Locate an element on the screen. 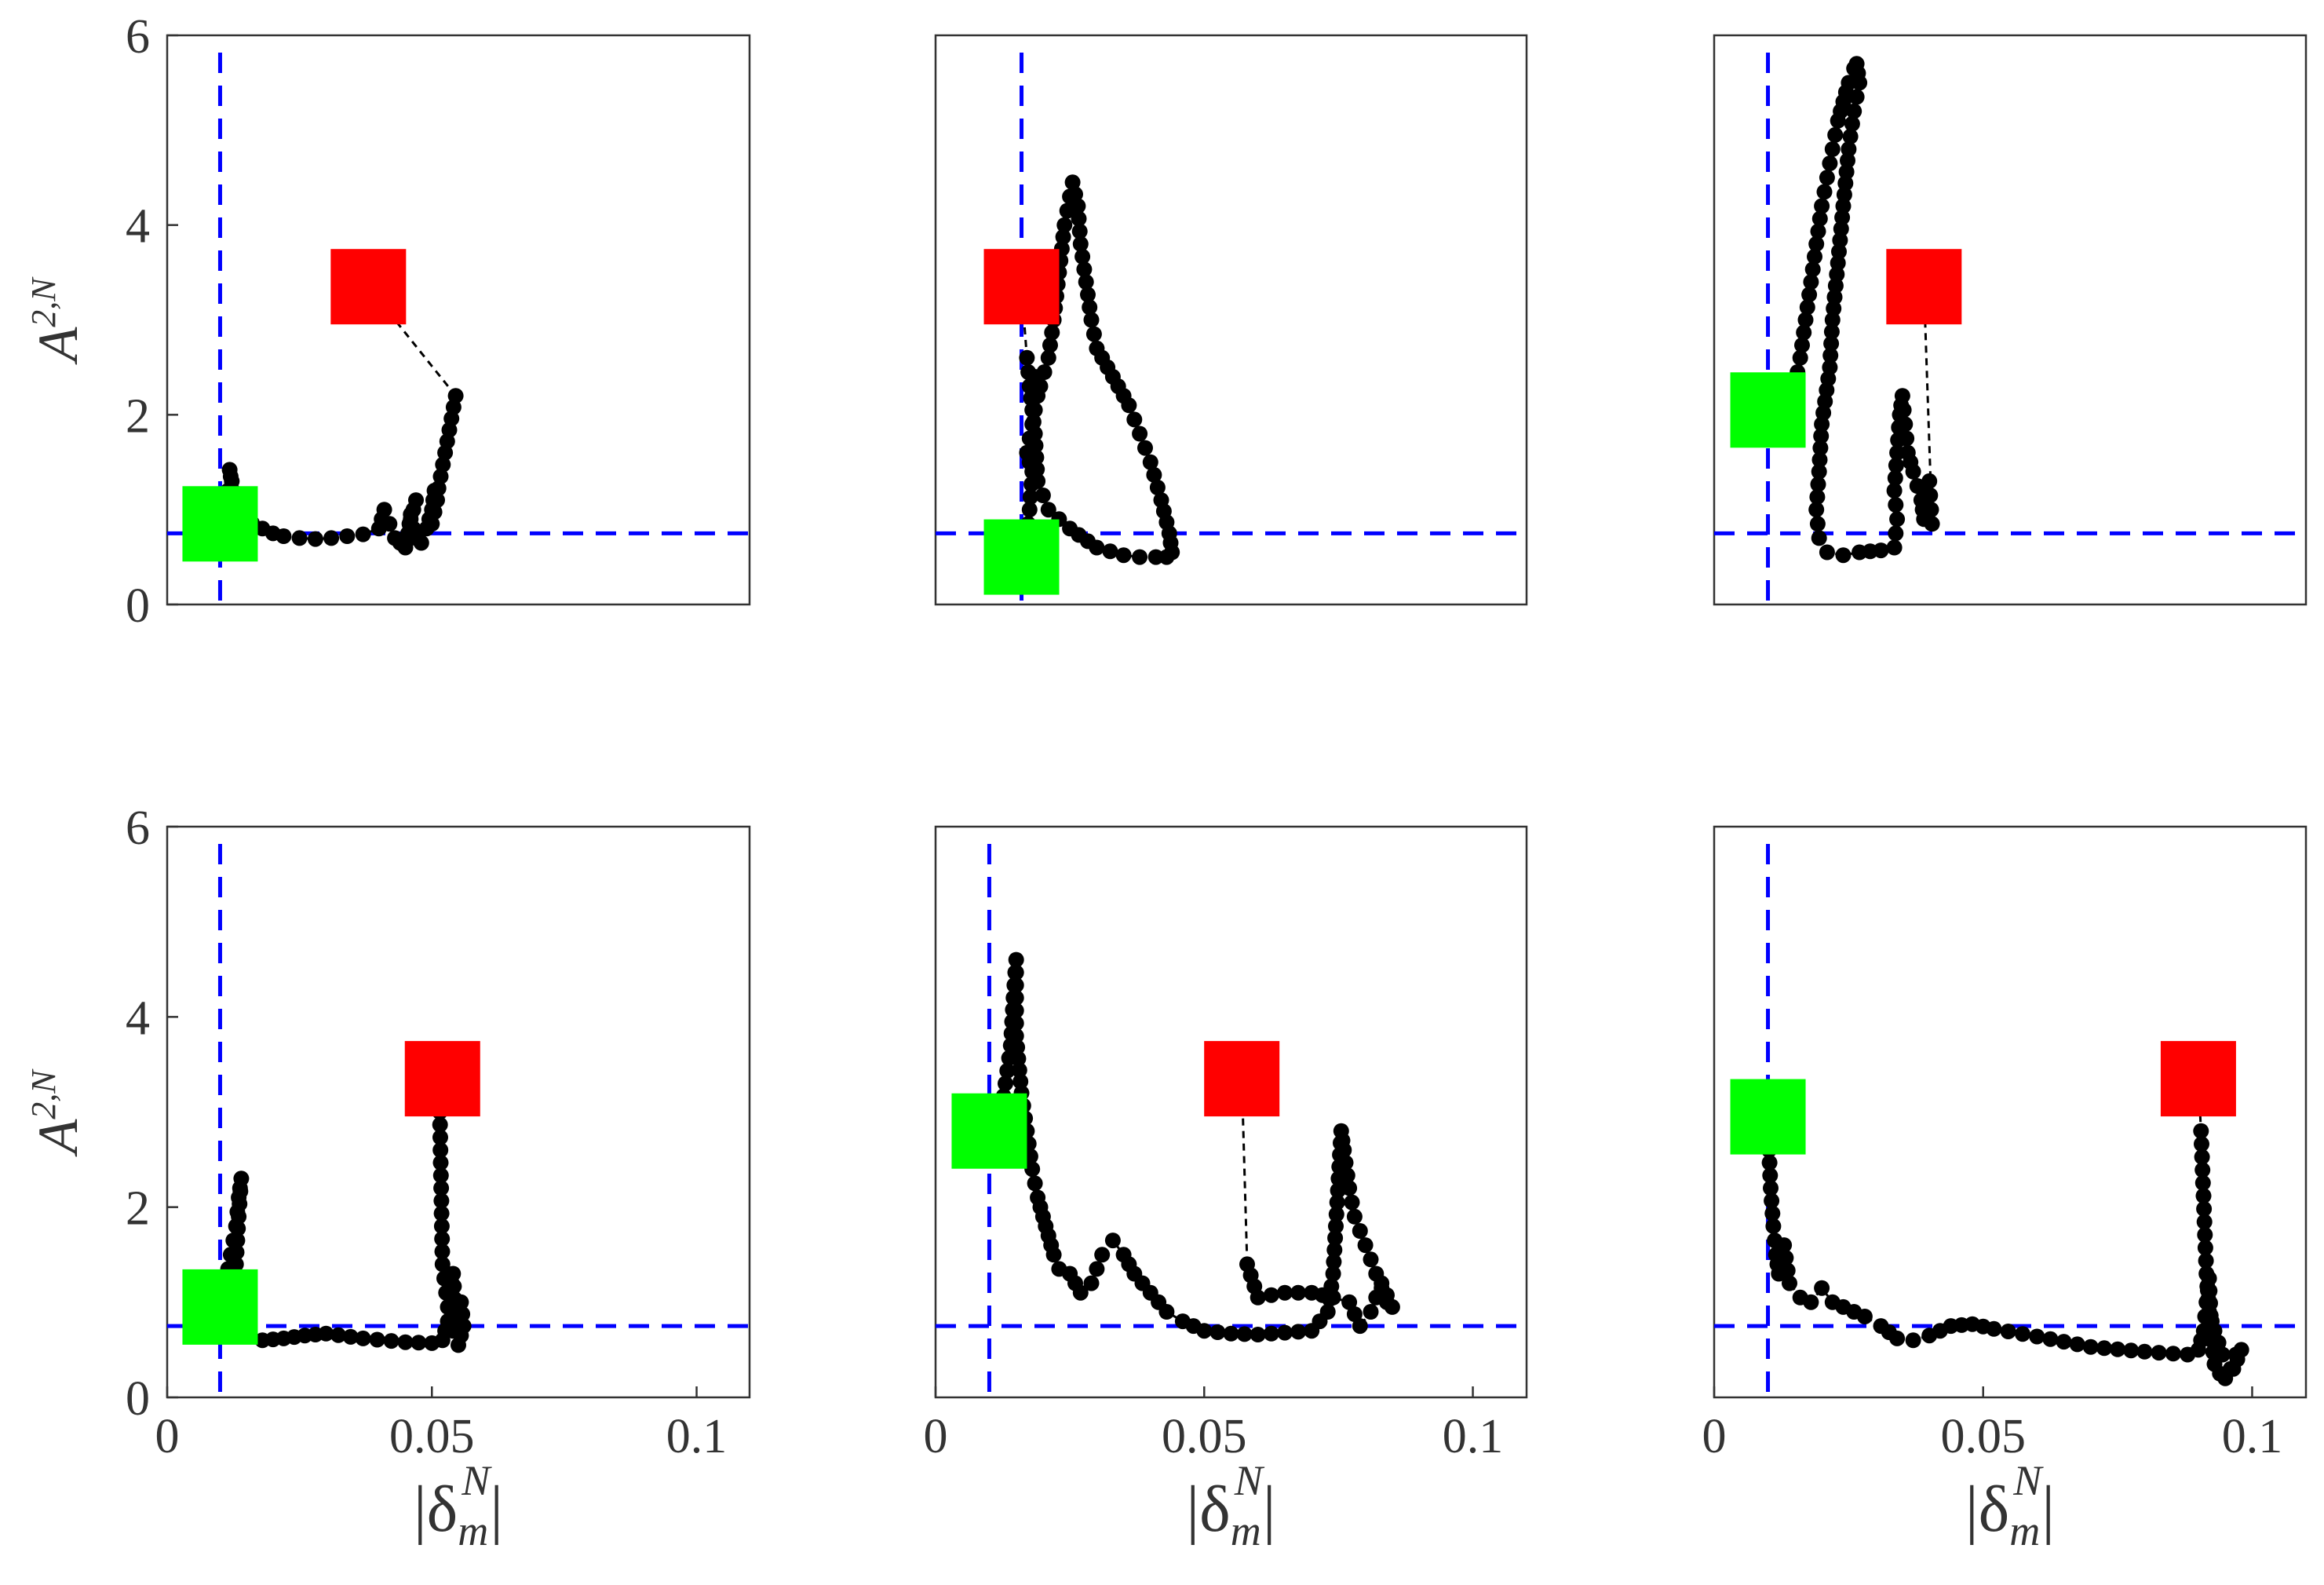  x-tick-label: 0.05 is located at coordinates (1204, 1436).